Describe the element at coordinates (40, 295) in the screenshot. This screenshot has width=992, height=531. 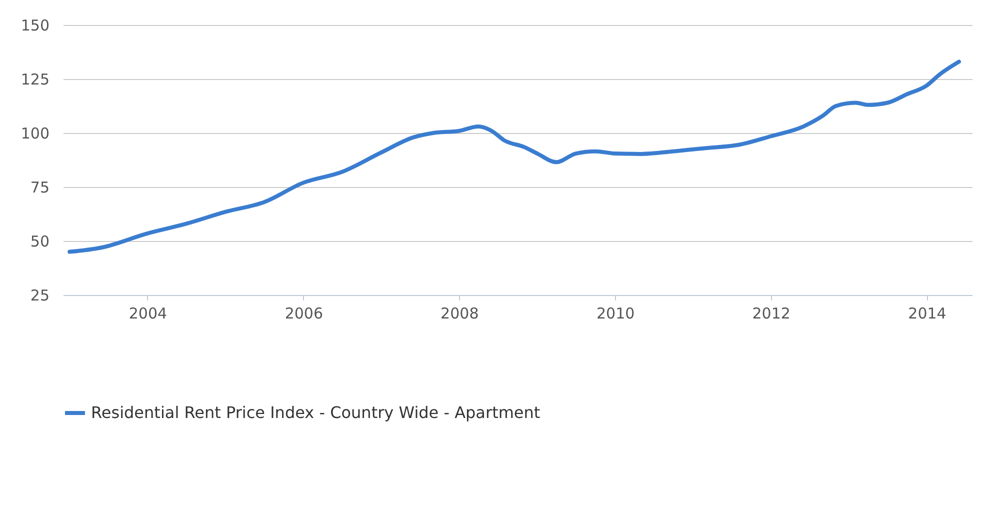
I see `y-tick-label: 25` at that location.